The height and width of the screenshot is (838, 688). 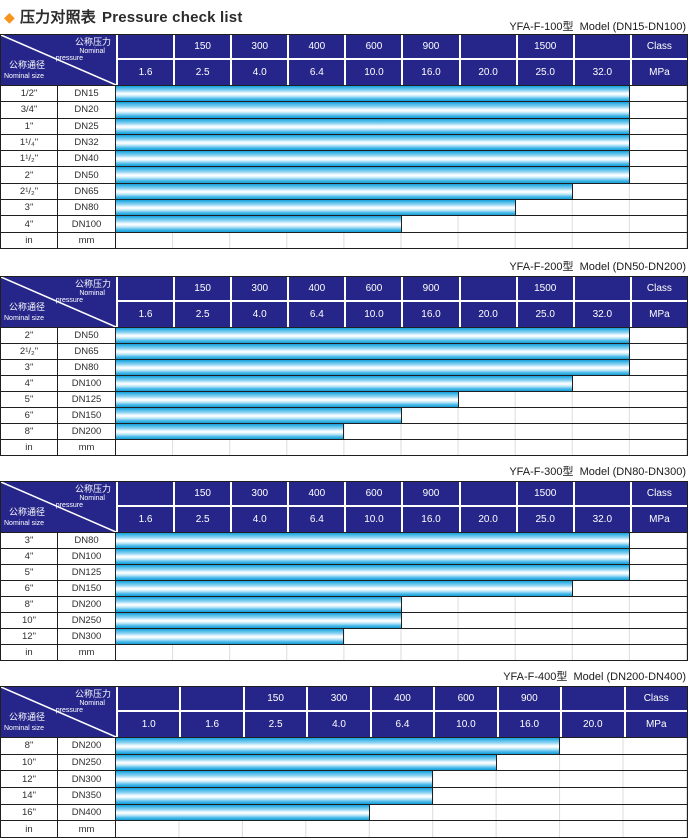 I want to click on class-cell: 900, so click(x=528, y=699).